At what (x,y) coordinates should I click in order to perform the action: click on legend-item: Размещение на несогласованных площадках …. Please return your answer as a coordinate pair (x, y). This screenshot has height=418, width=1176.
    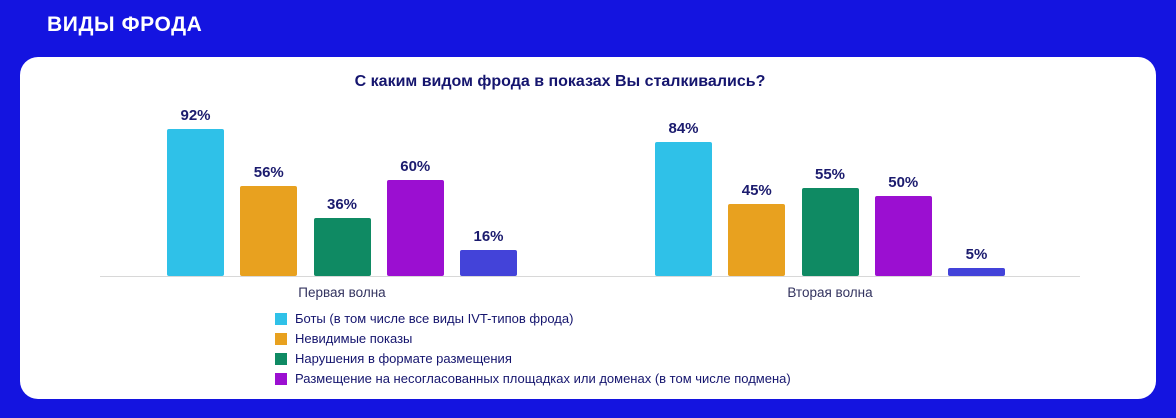
    Looking at the image, I should click on (533, 378).